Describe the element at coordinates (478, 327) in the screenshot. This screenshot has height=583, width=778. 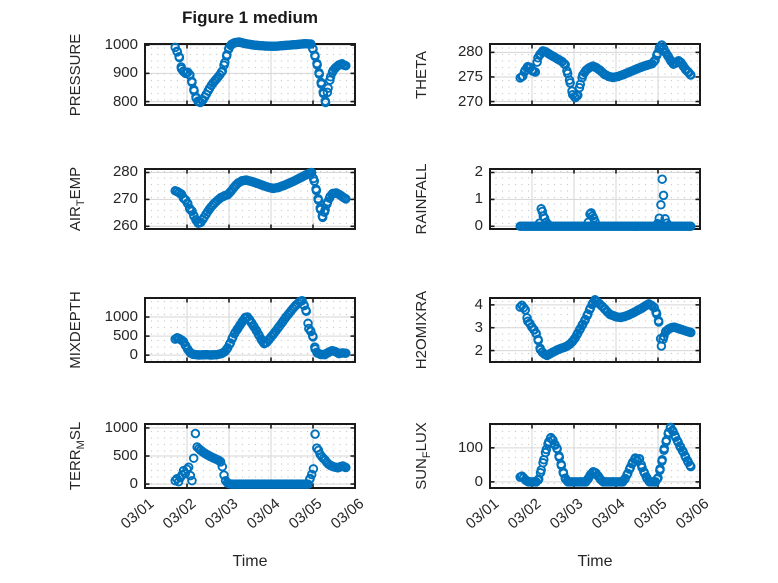
I see `y-tick-label: 3` at that location.